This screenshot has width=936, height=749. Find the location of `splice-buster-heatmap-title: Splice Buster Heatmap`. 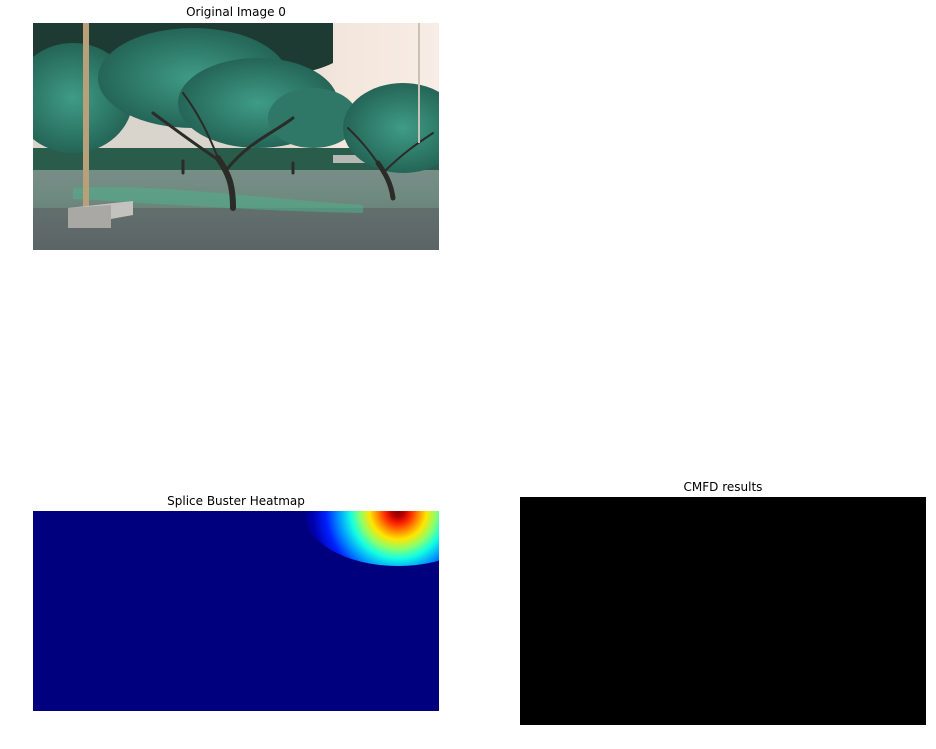

splice-buster-heatmap-title: Splice Buster Heatmap is located at coordinates (236, 501).